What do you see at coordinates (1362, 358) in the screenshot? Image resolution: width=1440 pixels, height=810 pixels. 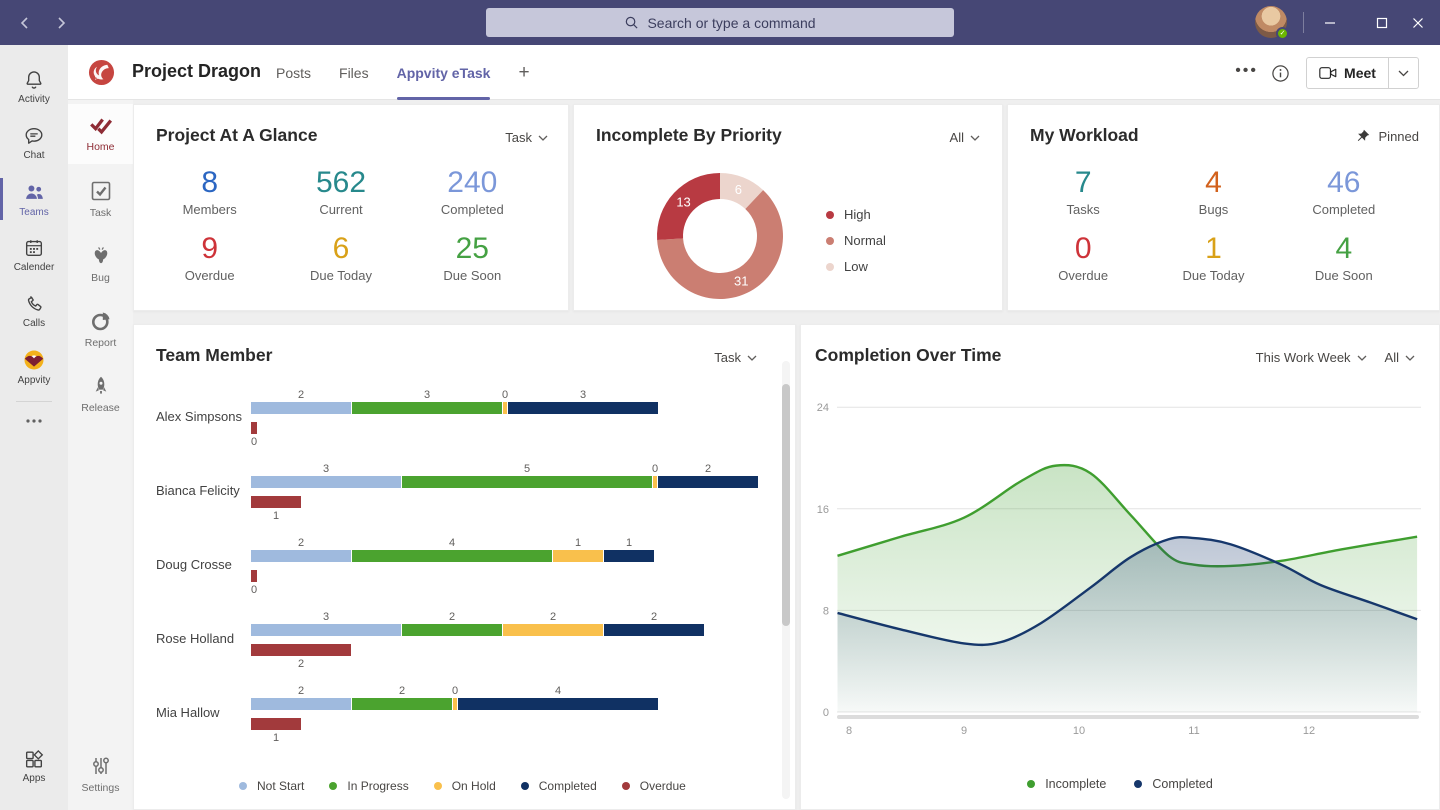 I see `chevron-down-icon` at bounding box center [1362, 358].